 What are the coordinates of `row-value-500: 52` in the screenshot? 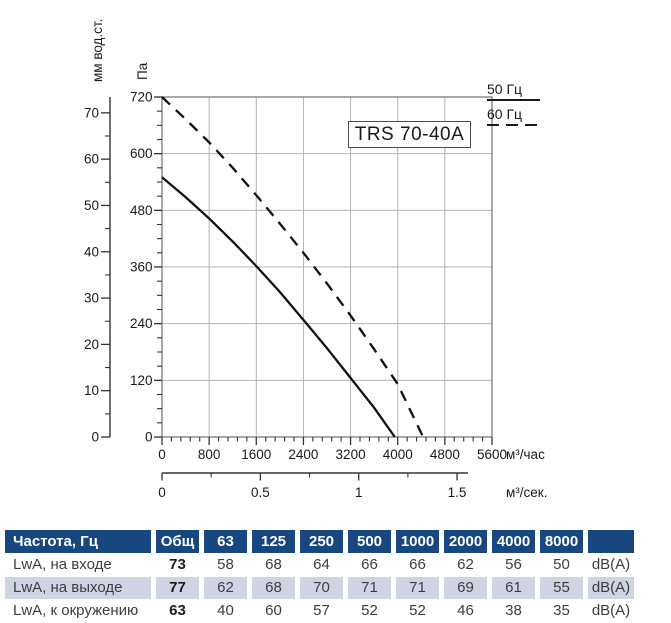 It's located at (369, 610).